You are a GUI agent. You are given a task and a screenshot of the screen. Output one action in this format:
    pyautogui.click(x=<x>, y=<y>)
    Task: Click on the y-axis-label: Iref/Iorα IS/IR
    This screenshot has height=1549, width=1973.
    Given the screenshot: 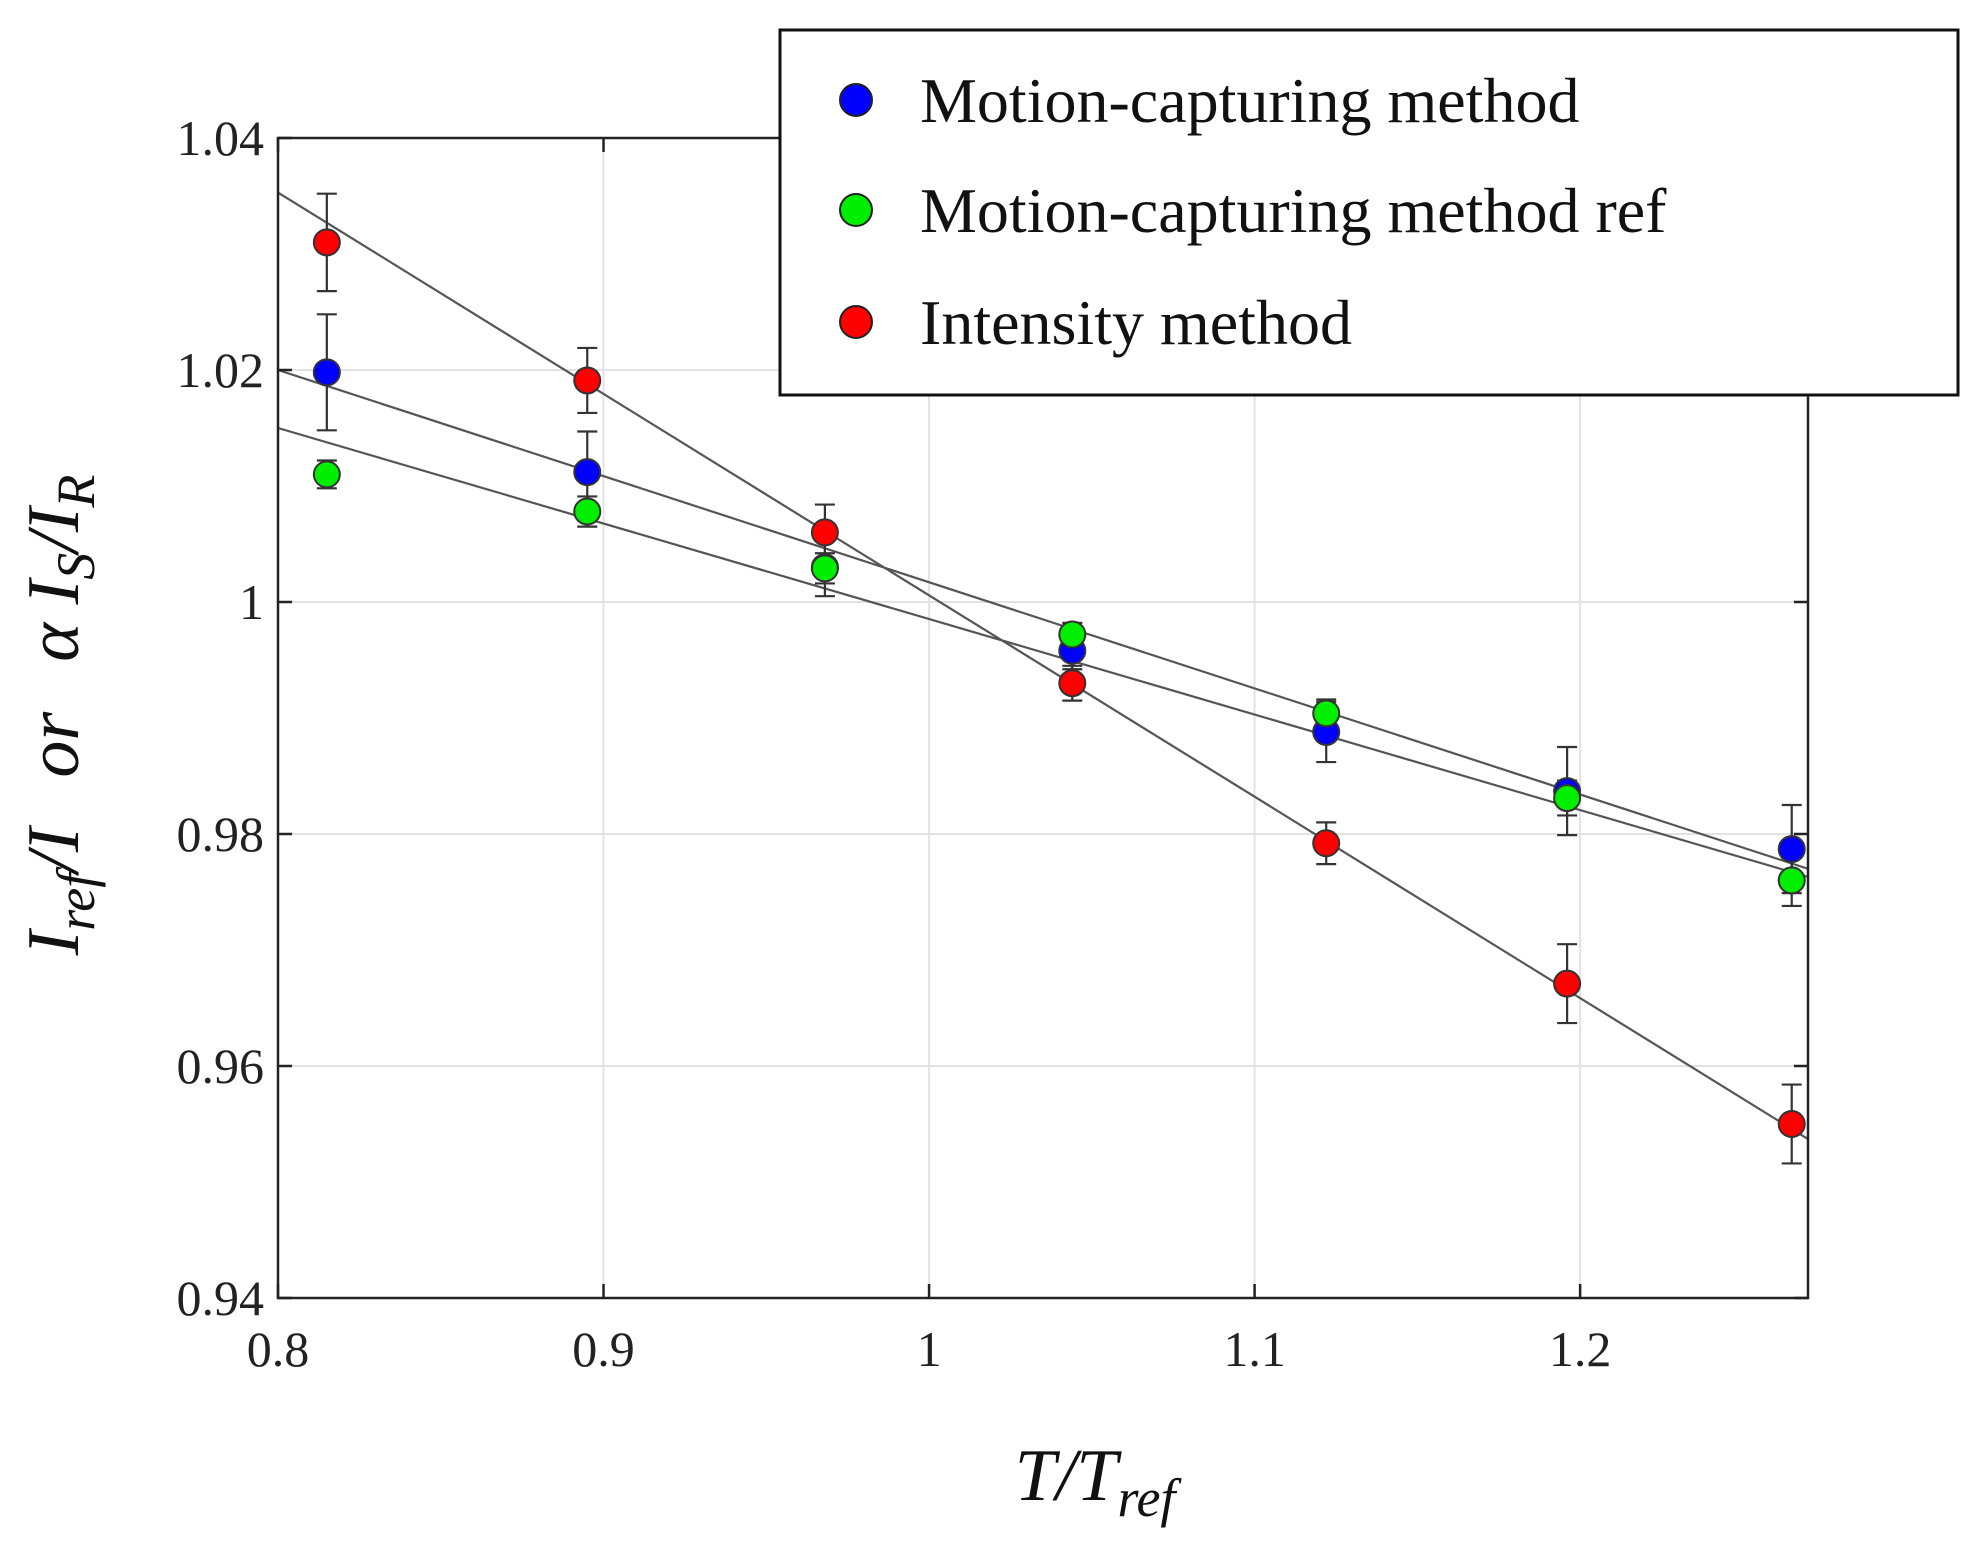 What is the action you would take?
    pyautogui.click(x=59, y=716)
    